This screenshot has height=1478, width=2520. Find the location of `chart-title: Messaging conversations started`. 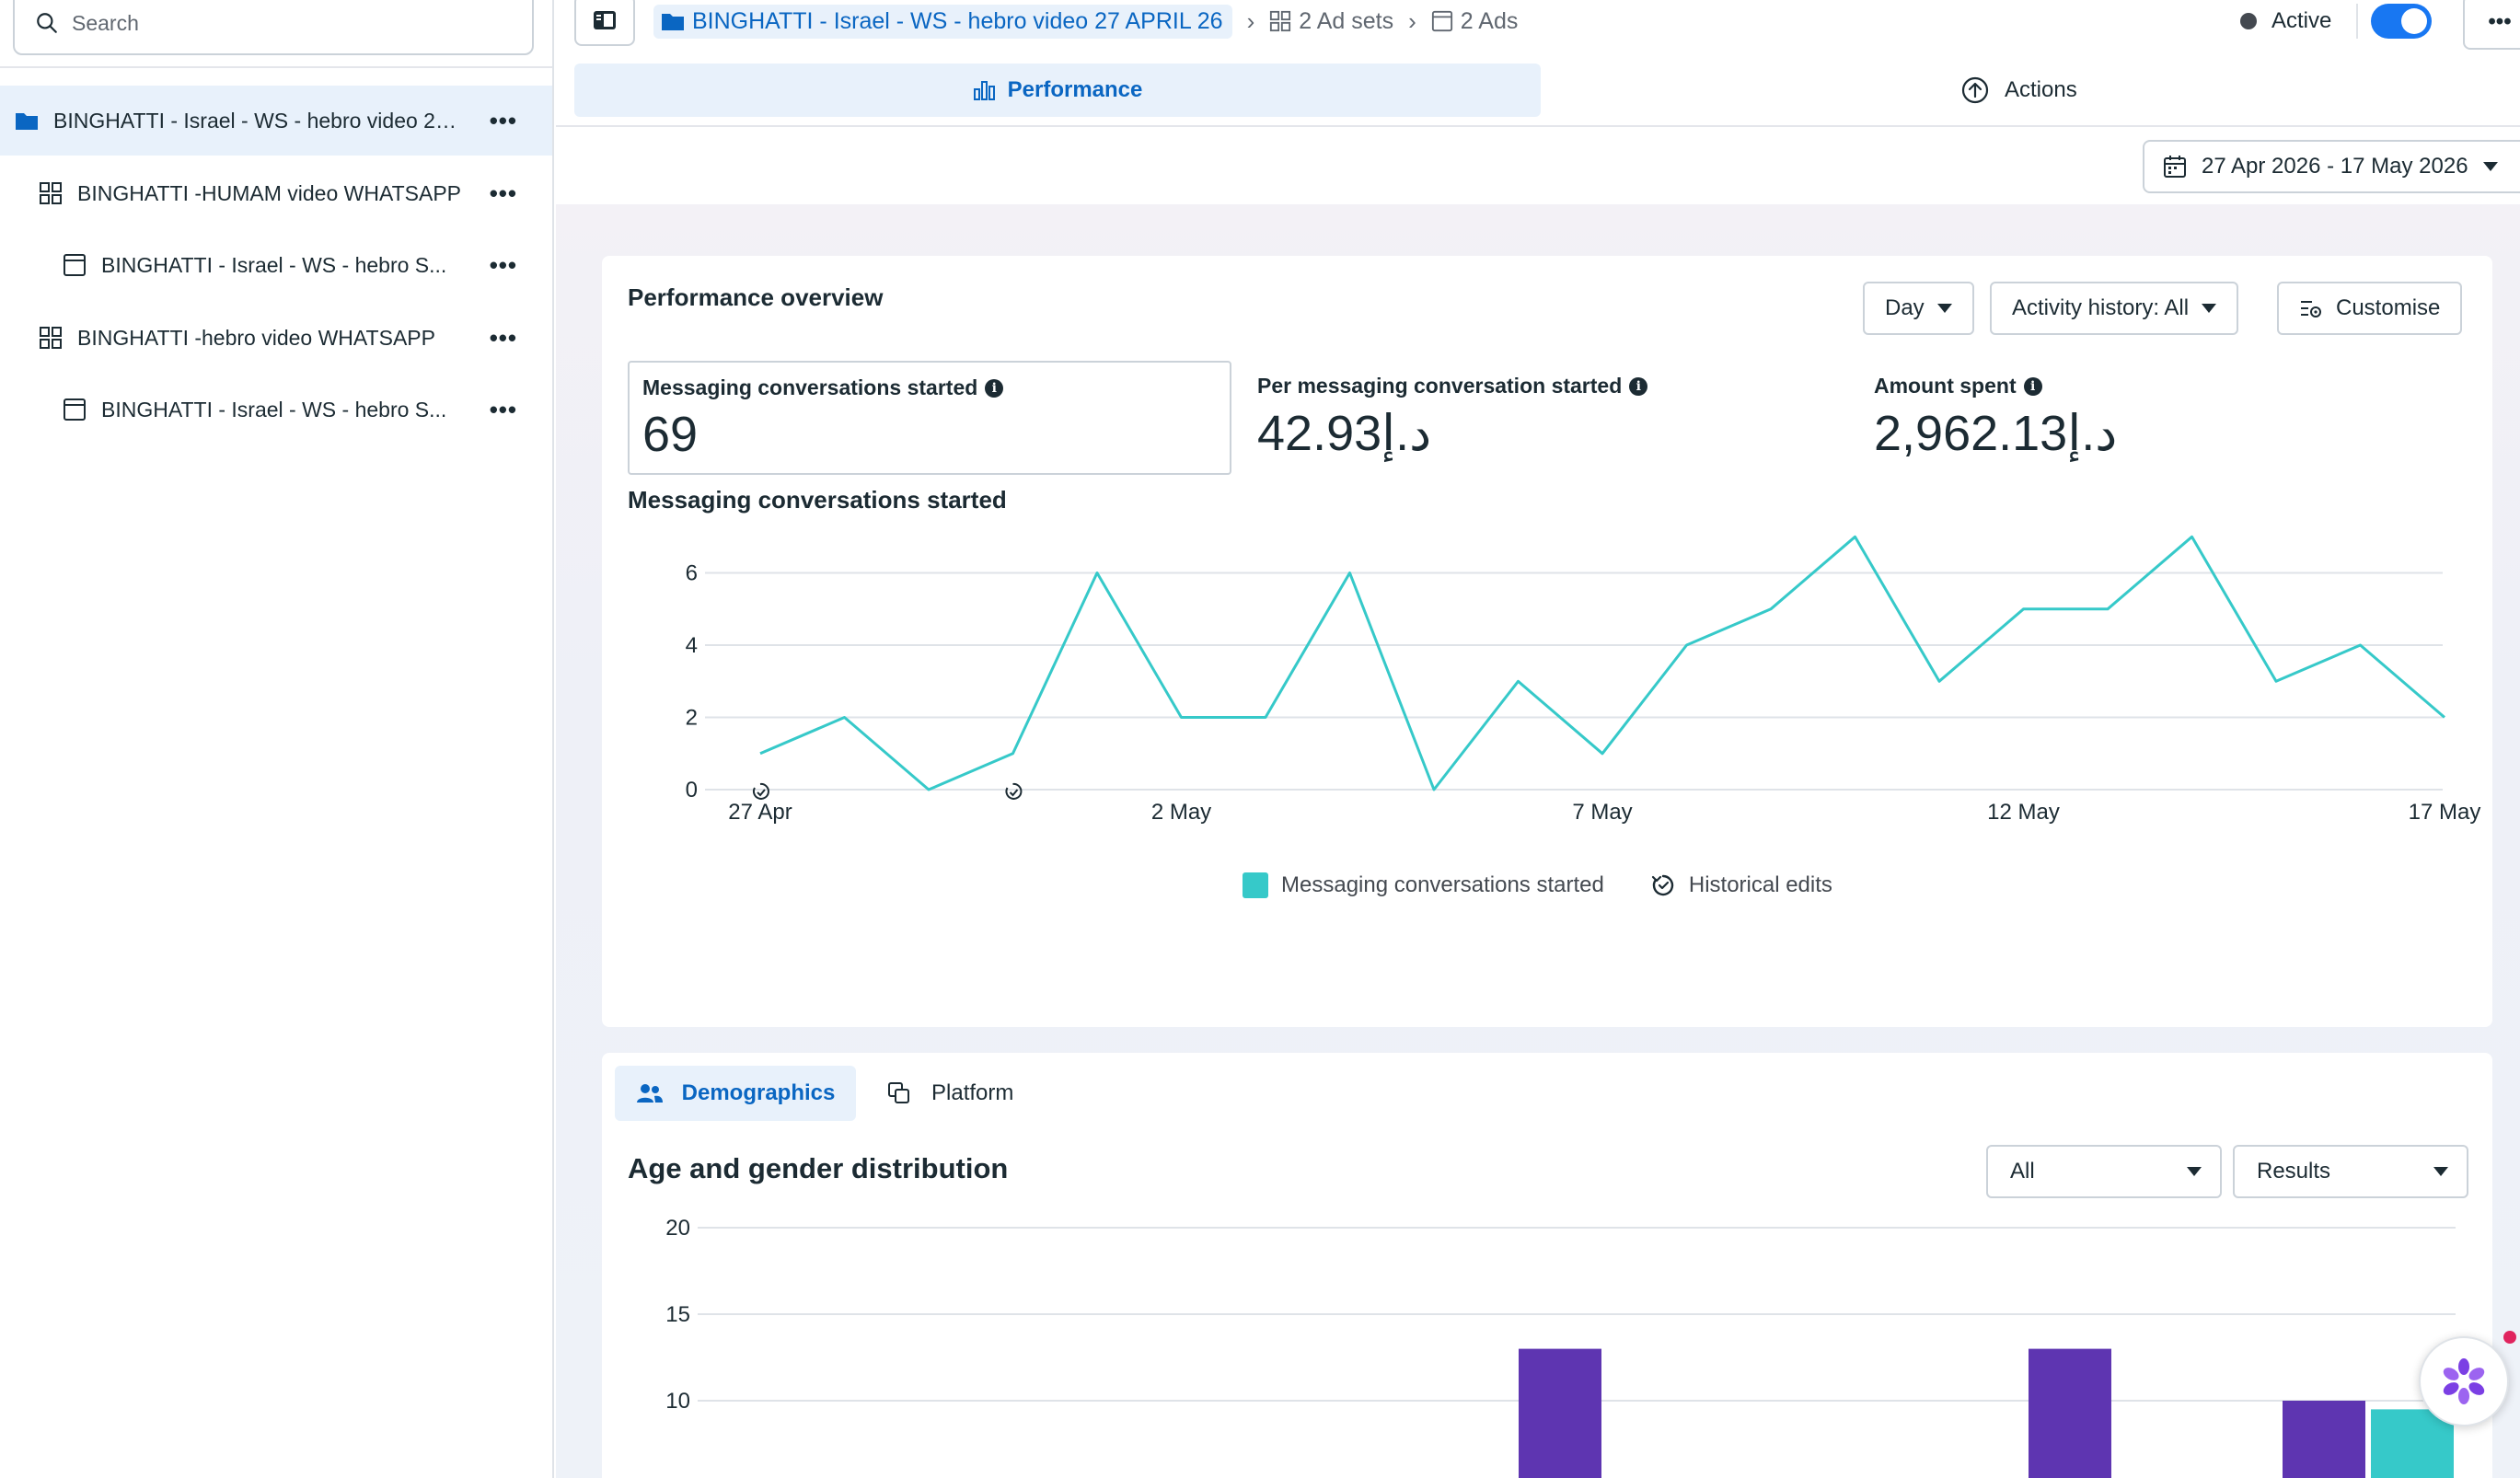

chart-title: Messaging conversations started is located at coordinates (817, 500).